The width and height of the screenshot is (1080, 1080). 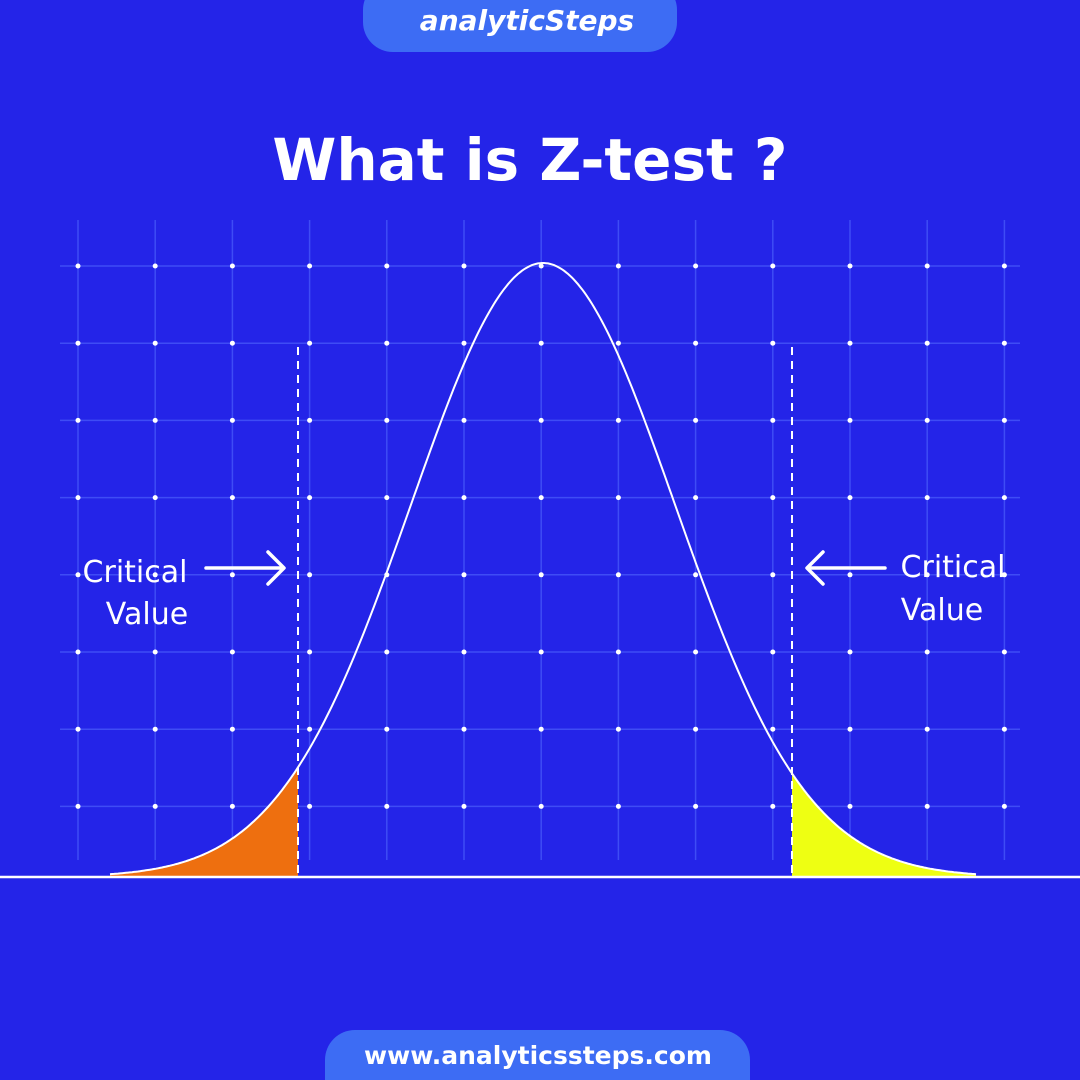 I want to click on right-tail, so click(x=884, y=825).